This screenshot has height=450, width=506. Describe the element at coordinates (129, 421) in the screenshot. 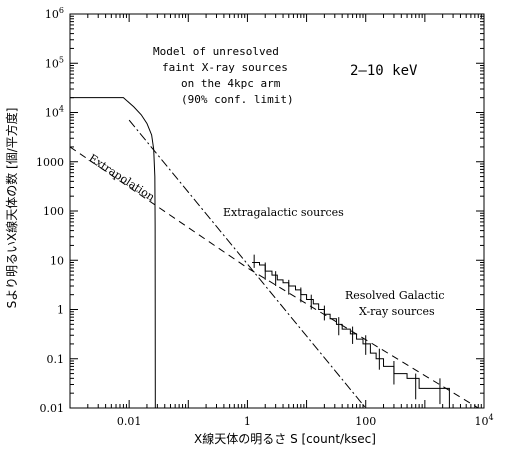

I see `x-tick-label: 0.01` at that location.